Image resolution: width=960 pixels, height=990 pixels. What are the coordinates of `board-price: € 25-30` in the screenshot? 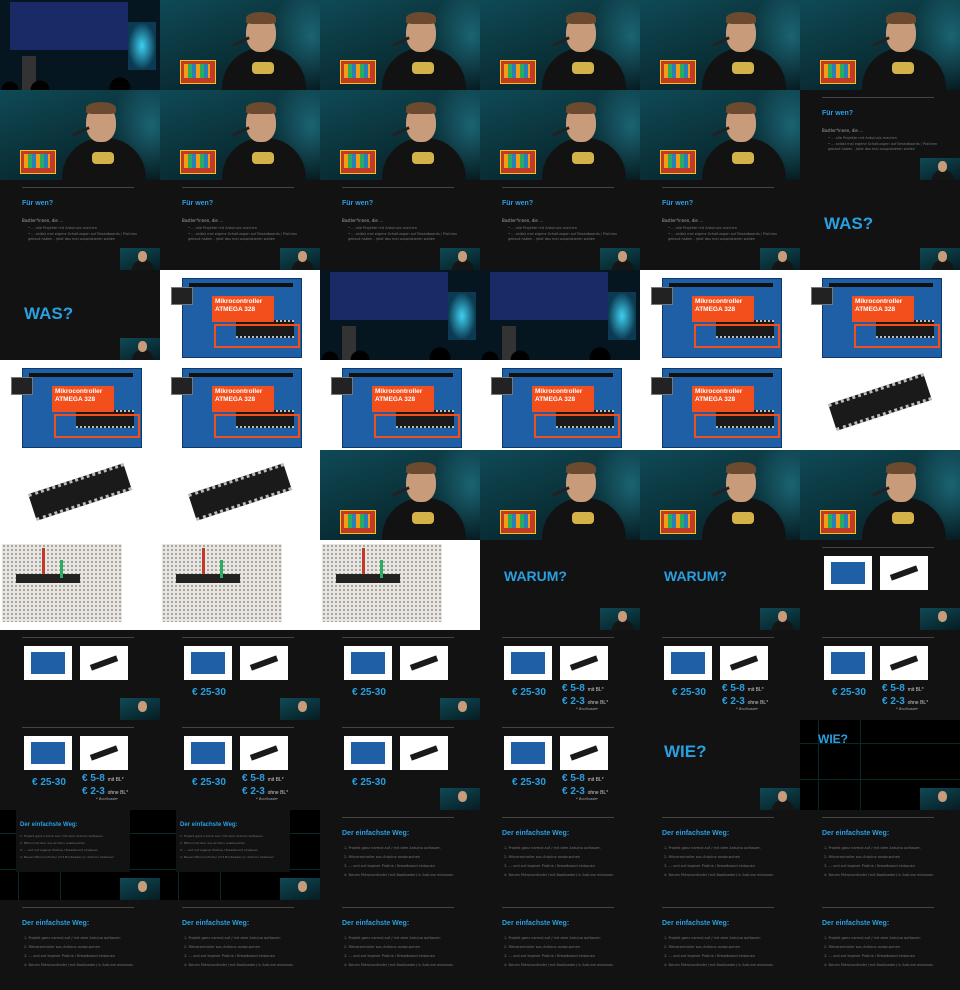 It's located at (209, 782).